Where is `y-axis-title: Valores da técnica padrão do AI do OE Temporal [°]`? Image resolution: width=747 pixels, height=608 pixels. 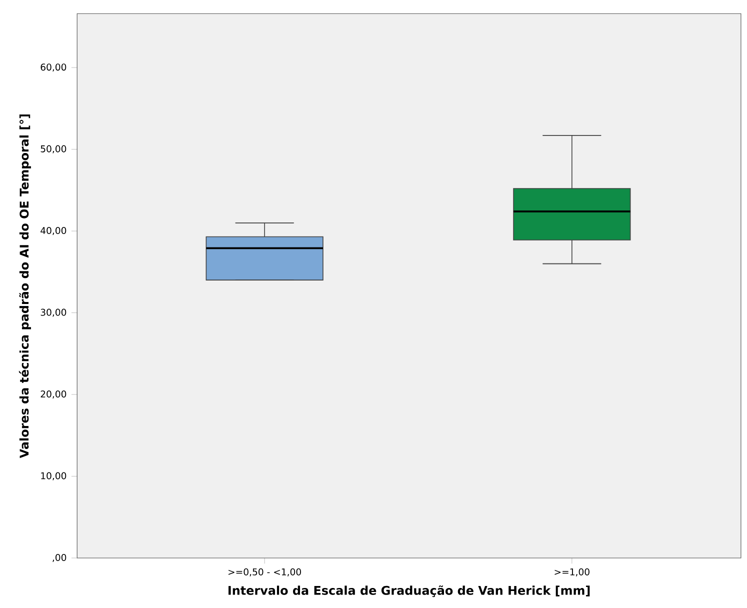 y-axis-title: Valores da técnica padrão do AI do OE Temporal [°] is located at coordinates (24, 286).